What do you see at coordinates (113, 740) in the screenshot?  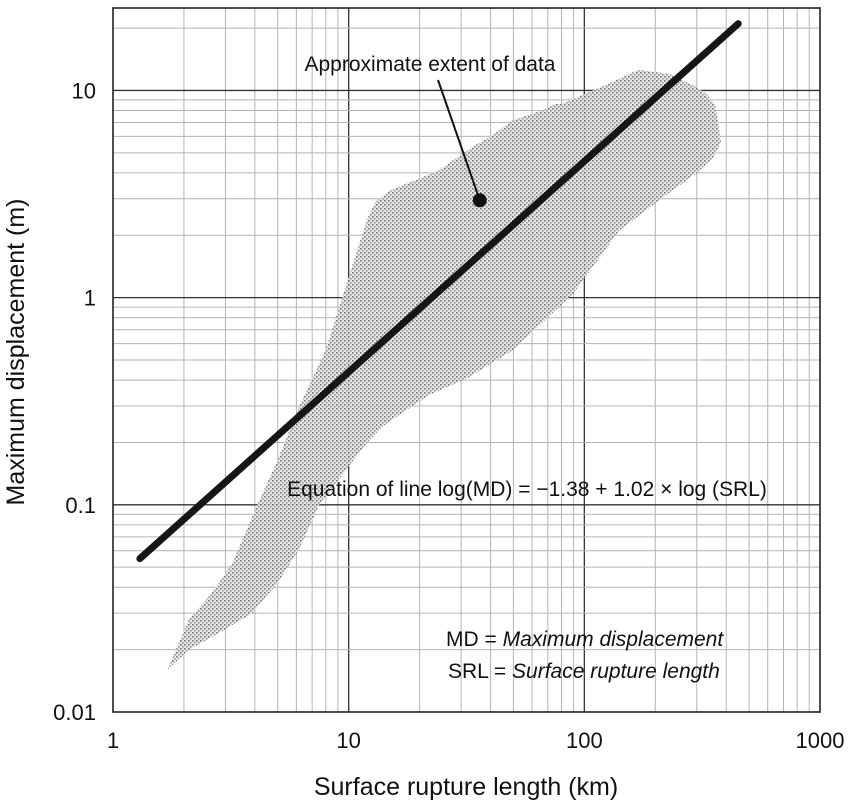 I see `x-tick-label: 1` at bounding box center [113, 740].